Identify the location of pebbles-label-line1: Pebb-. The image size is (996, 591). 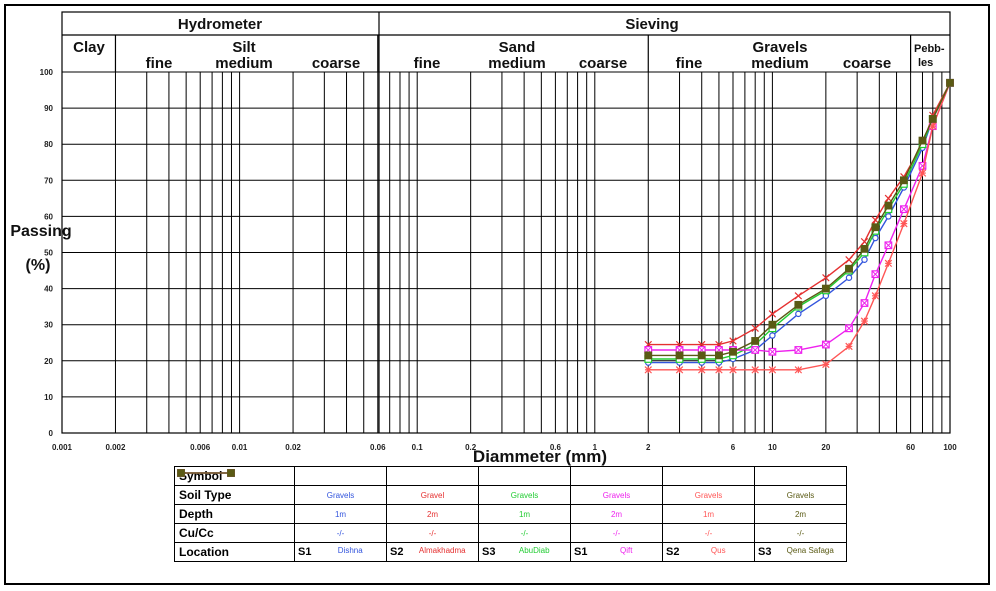
(929, 49).